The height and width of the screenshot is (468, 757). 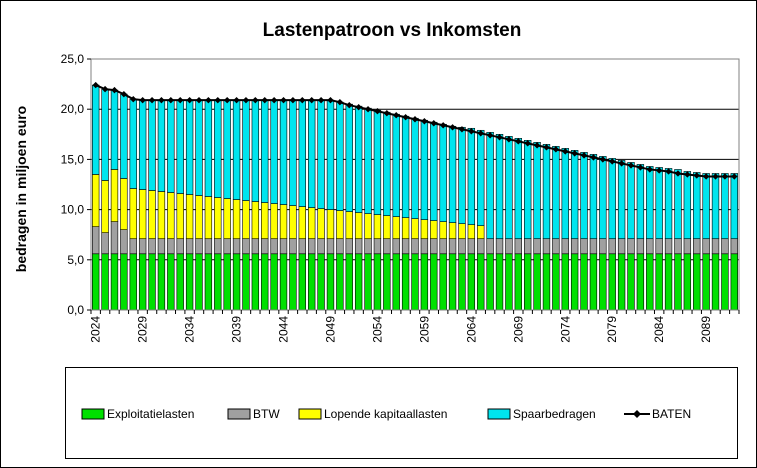 What do you see at coordinates (237, 329) in the screenshot?
I see `x-tick-label: 2039` at bounding box center [237, 329].